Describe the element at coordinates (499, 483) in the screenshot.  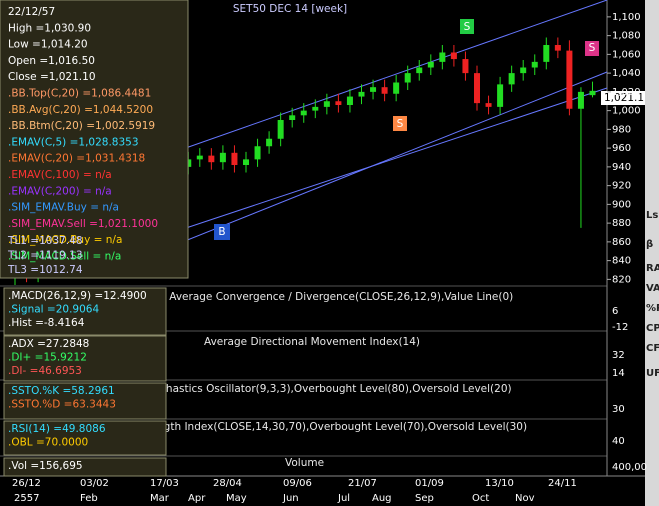
I see `date-label: 13/10` at that location.